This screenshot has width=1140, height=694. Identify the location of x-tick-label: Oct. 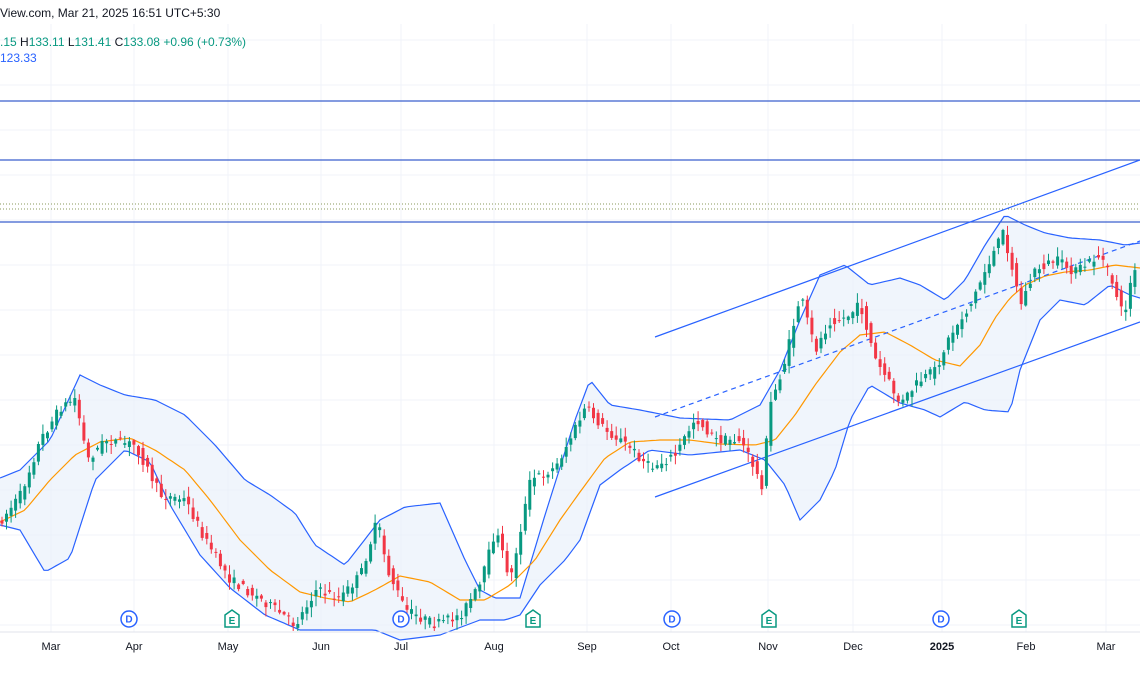
(670, 647).